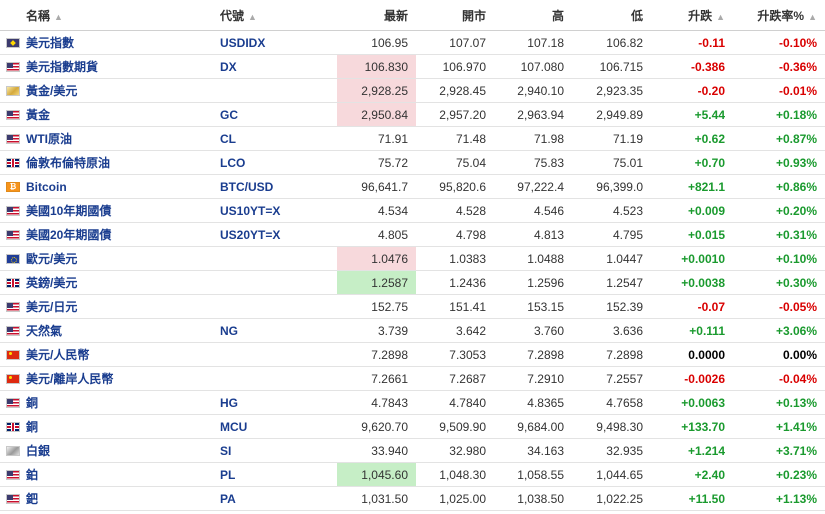 The image size is (825, 514). I want to click on table-row: 天然氣 NG 3.739 3.642 3.760 3.636 +0.111 +3.06%, so click(412, 330).